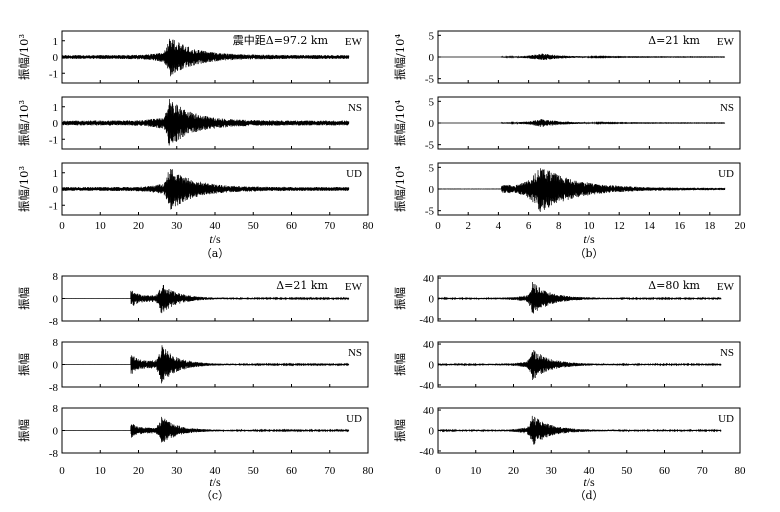  What do you see at coordinates (674, 285) in the screenshot?
I see `distance-annotation: Δ=80 km` at bounding box center [674, 285].